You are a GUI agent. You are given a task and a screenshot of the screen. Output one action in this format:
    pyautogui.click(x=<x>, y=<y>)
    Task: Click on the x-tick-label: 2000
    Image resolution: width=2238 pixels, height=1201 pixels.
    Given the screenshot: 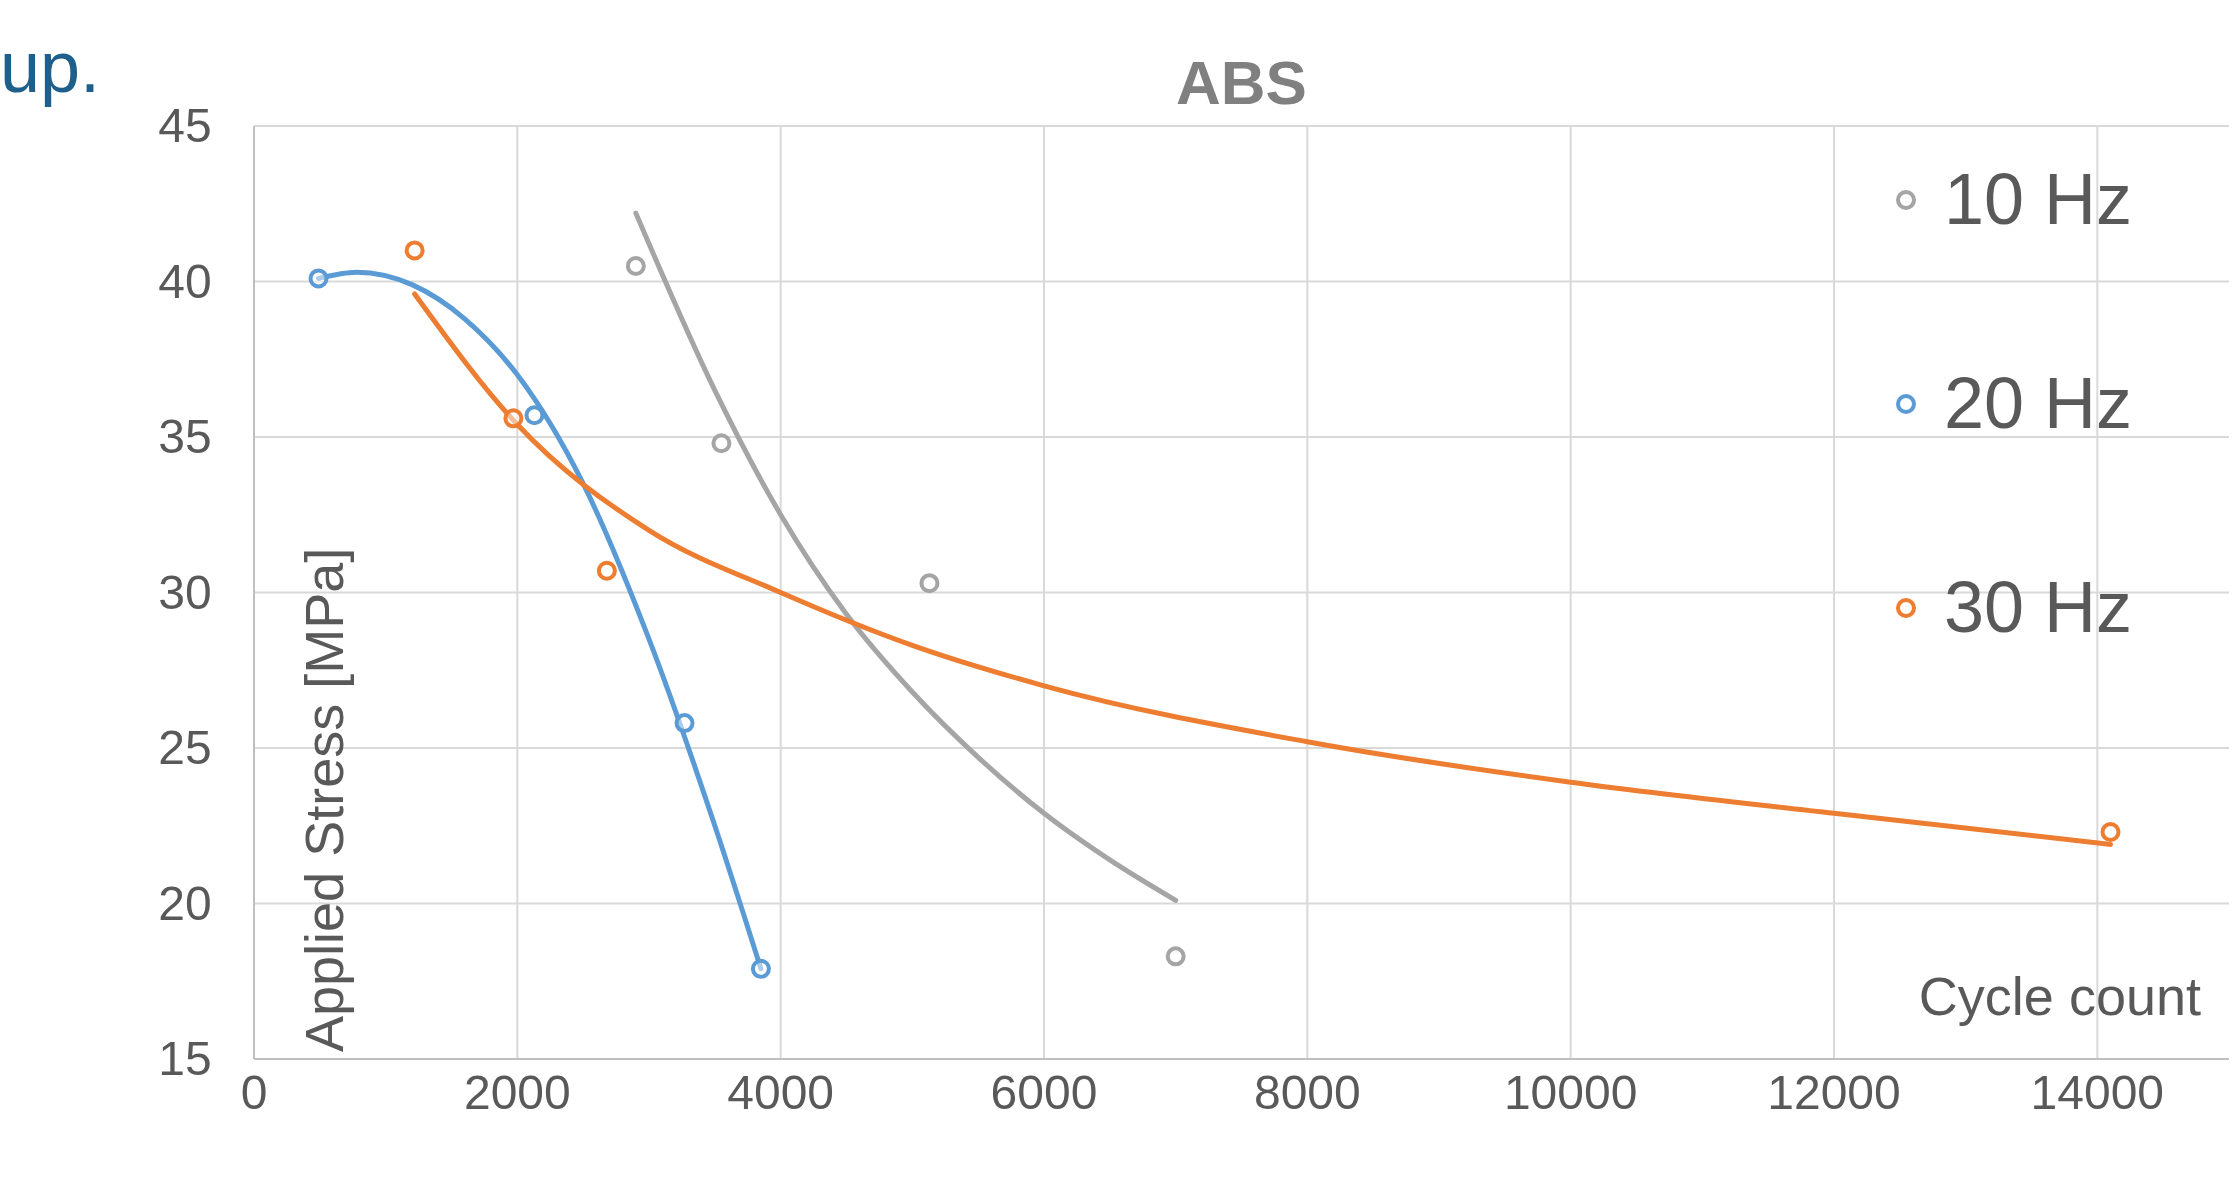 What is the action you would take?
    pyautogui.click(x=517, y=1092)
    